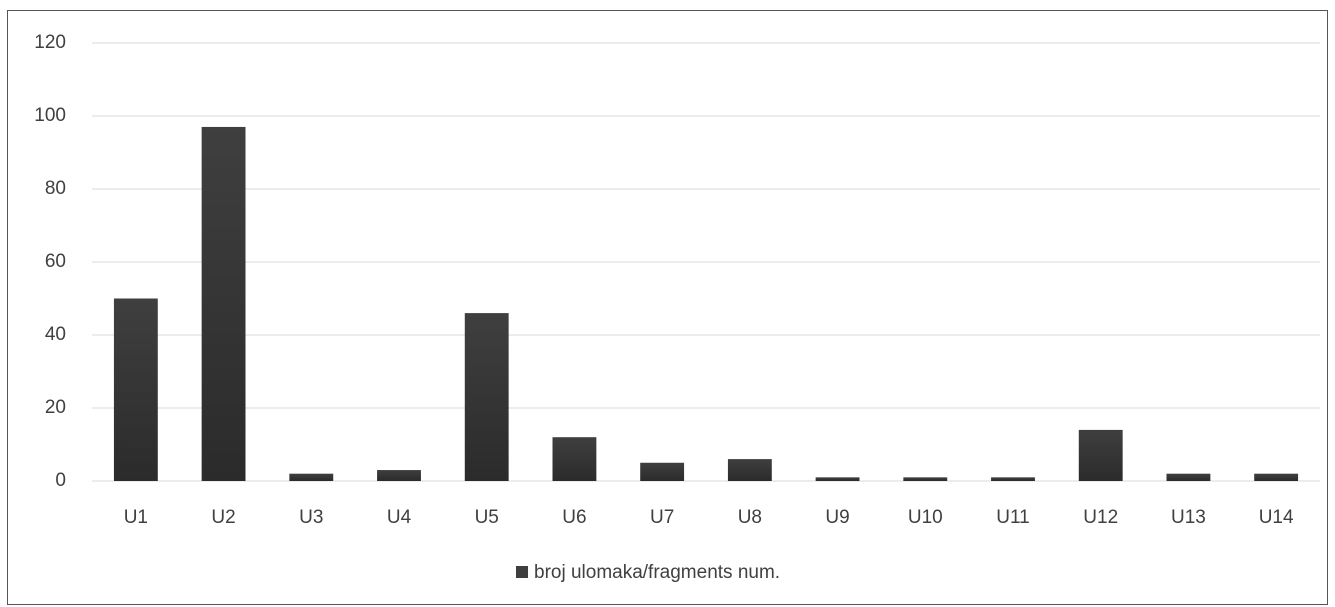 The width and height of the screenshot is (1335, 607). Describe the element at coordinates (399, 517) in the screenshot. I see `x-tick-label: U4` at that location.